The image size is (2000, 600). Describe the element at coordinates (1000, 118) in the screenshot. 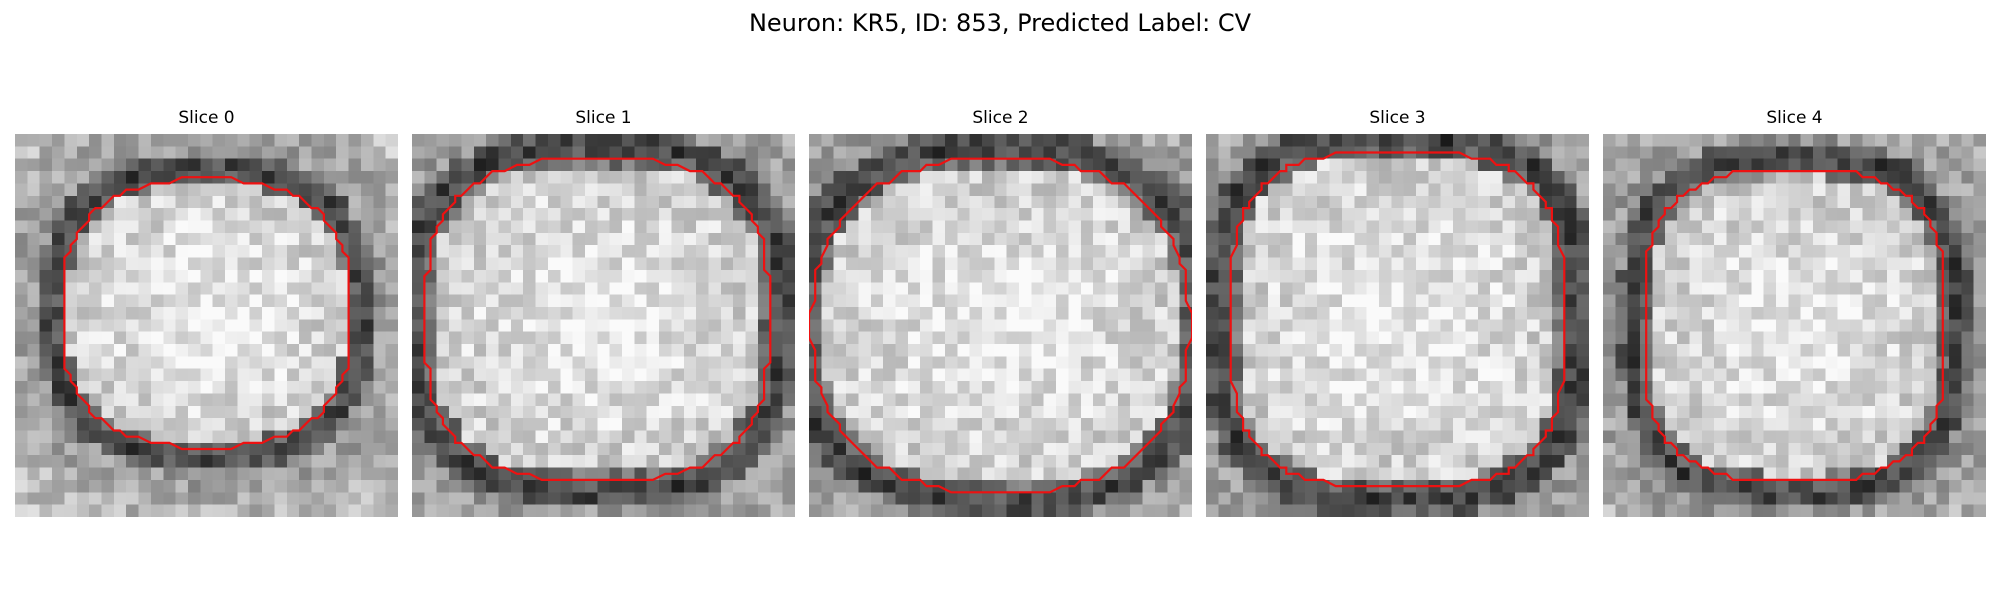

I see `slice-title-2: Slice 2` at that location.